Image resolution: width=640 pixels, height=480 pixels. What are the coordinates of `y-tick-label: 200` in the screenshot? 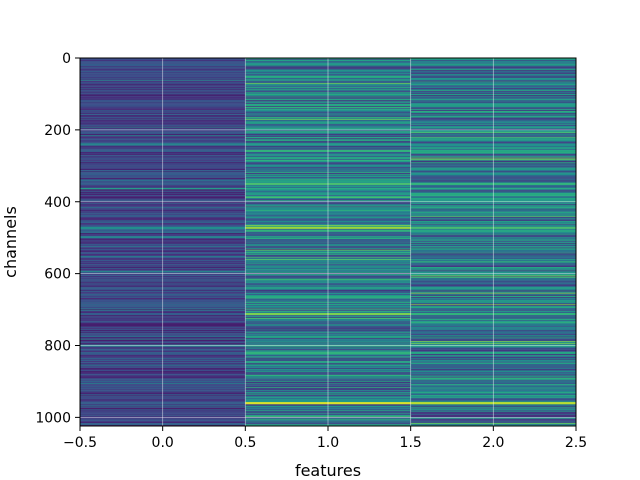 It's located at (57, 131).